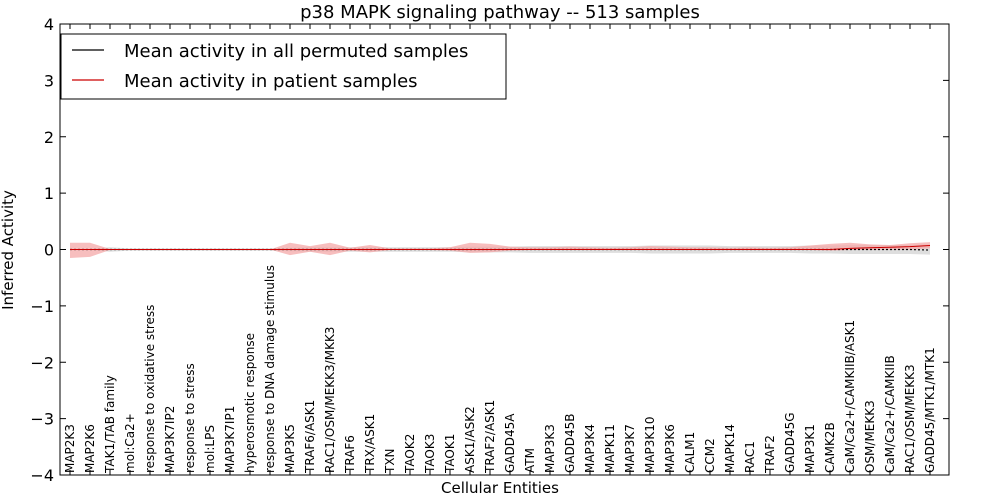 The width and height of the screenshot is (1000, 500). What do you see at coordinates (290, 448) in the screenshot?
I see `x-tick-label: MAP3K5` at bounding box center [290, 448].